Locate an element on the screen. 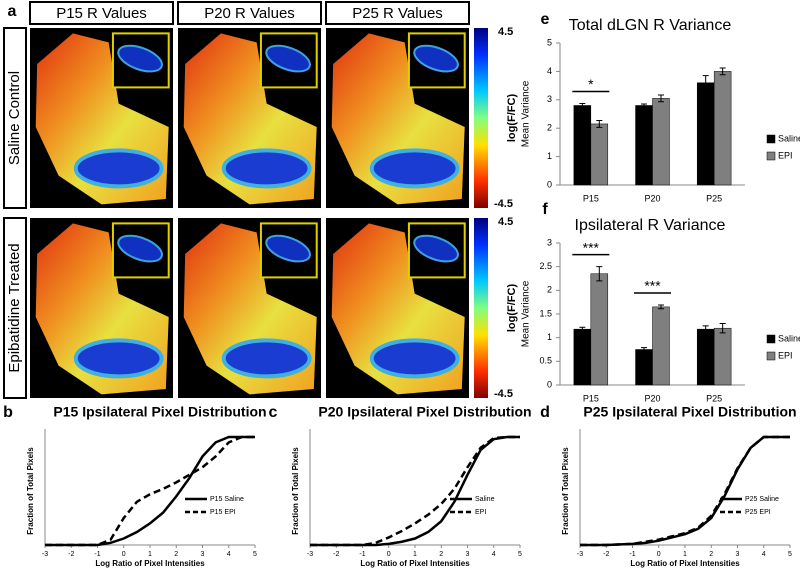  row-label: Epibatidine Treated is located at coordinates (14, 307).